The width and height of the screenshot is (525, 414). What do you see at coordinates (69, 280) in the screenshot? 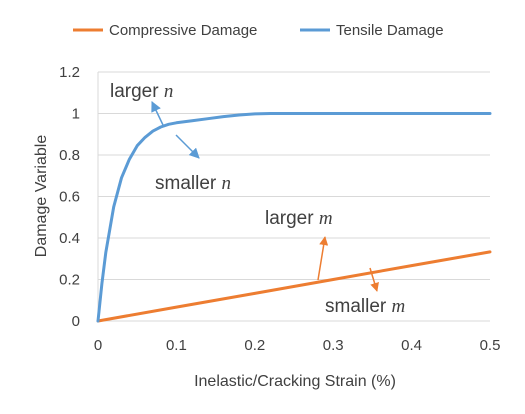
I see `y-tick-label: 0.2` at bounding box center [69, 280].